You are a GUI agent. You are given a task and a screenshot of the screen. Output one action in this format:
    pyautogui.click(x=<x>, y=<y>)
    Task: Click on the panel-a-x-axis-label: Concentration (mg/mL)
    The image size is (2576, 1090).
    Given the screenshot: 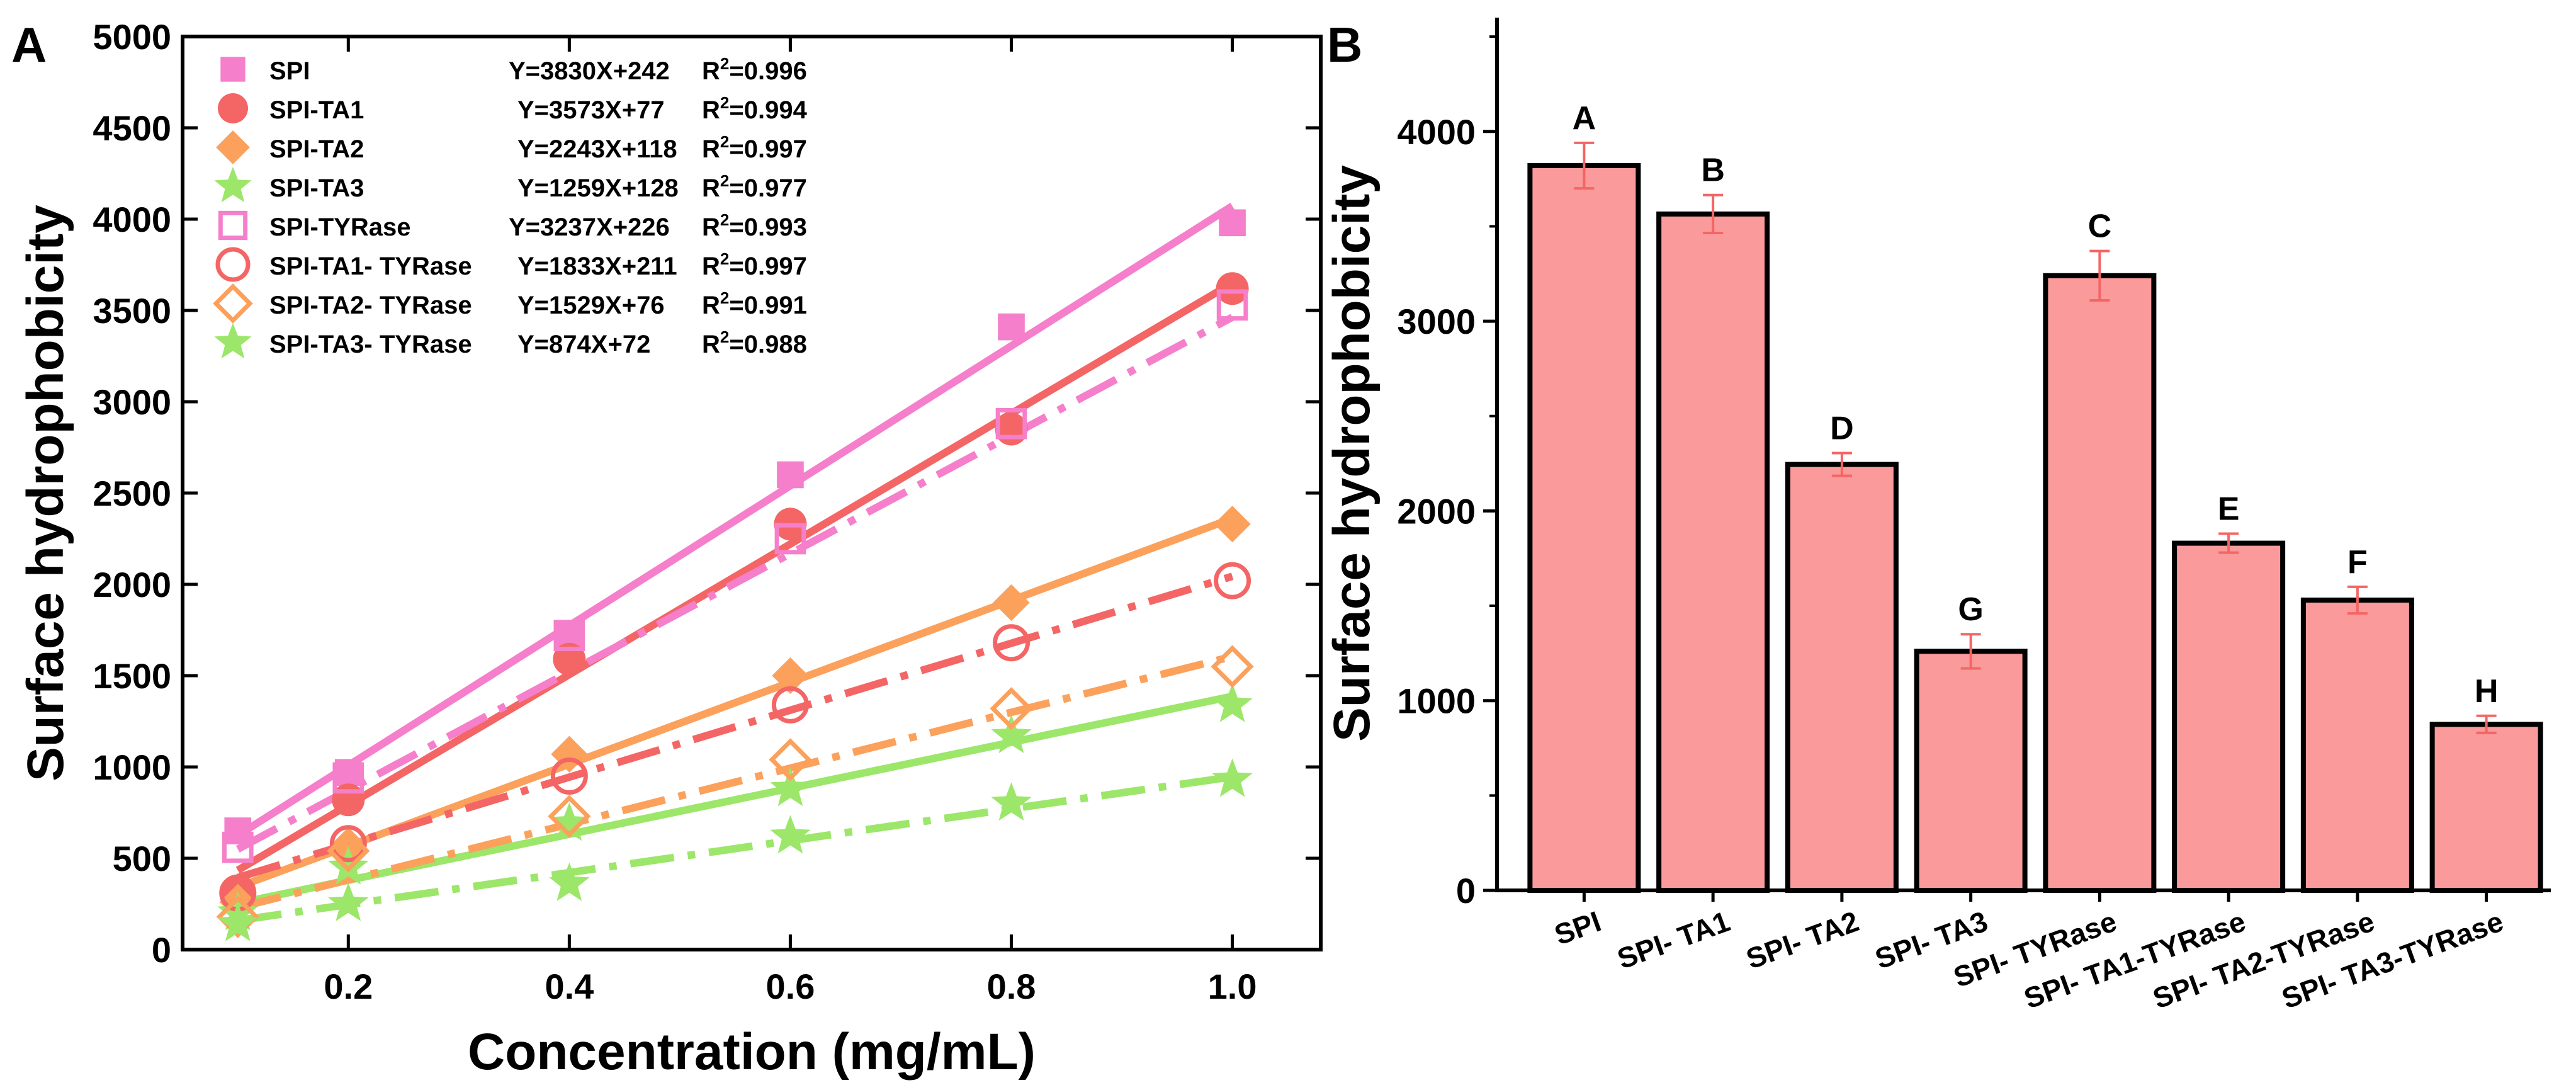 What is the action you would take?
    pyautogui.click(x=752, y=1052)
    